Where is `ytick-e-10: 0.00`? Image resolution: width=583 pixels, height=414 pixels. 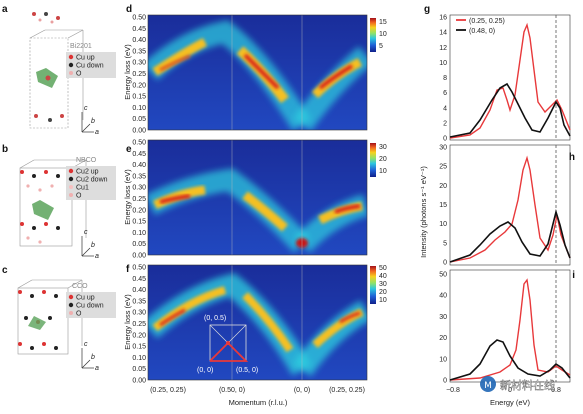 ytick-e-10: 0.00 is located at coordinates (139, 256).